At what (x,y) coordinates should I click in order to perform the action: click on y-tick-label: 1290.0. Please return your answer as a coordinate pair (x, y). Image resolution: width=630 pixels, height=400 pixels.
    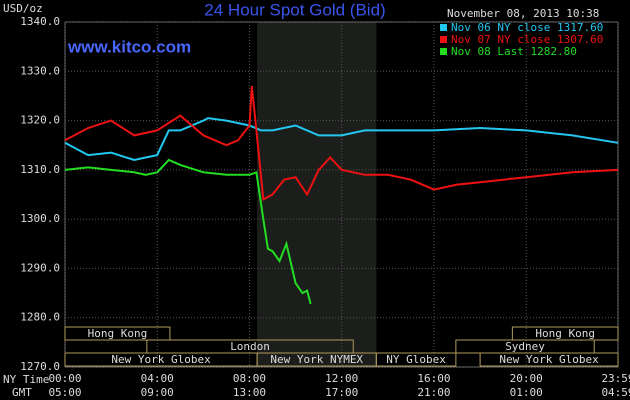
    Looking at the image, I should click on (40, 267).